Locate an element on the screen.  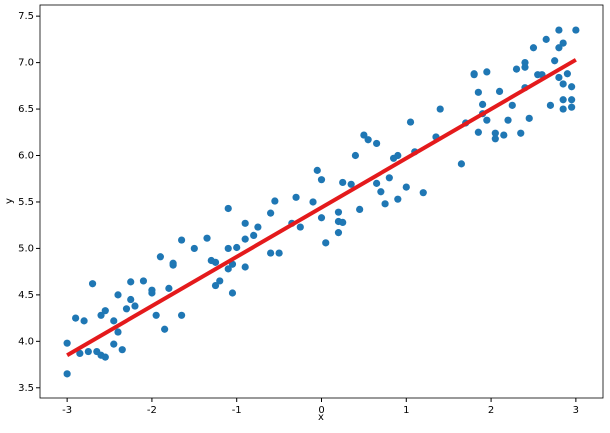
y-tick-label: 7.0 is located at coordinates (26, 63).